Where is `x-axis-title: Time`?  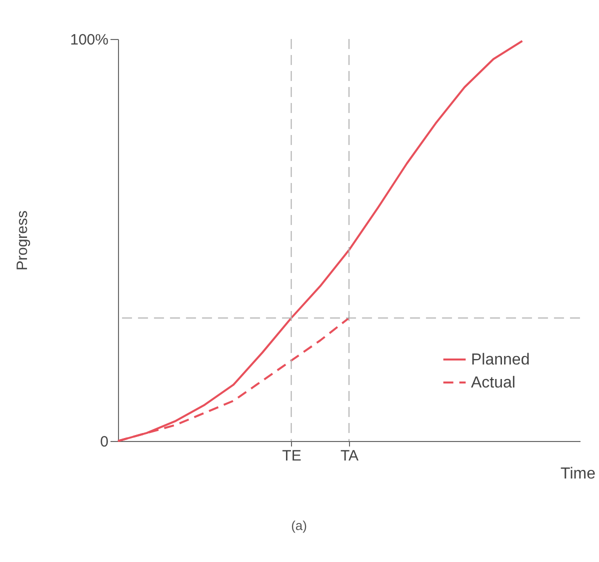
x-axis-title: Time is located at coordinates (578, 474).